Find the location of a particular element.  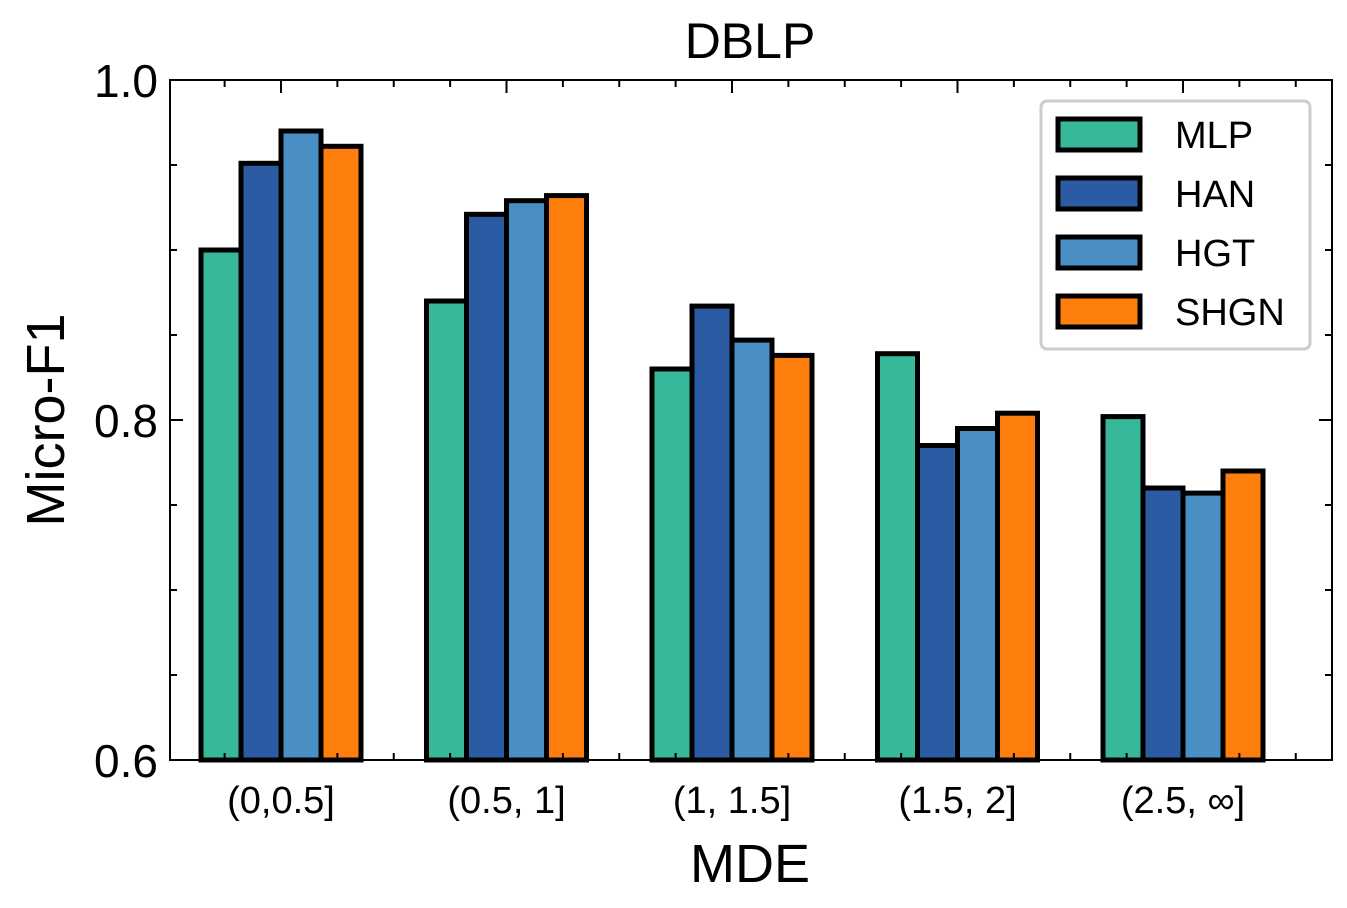

y-tick-label: 0.6 is located at coordinates (126, 761).